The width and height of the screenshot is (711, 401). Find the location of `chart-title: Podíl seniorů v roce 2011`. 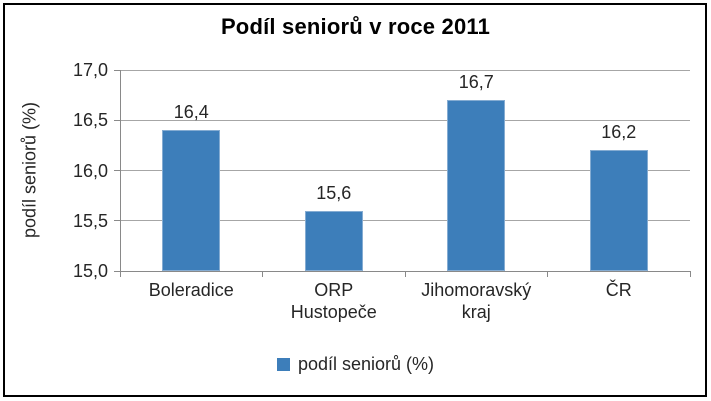

chart-title: Podíl seniorů v roce 2011 is located at coordinates (355, 26).